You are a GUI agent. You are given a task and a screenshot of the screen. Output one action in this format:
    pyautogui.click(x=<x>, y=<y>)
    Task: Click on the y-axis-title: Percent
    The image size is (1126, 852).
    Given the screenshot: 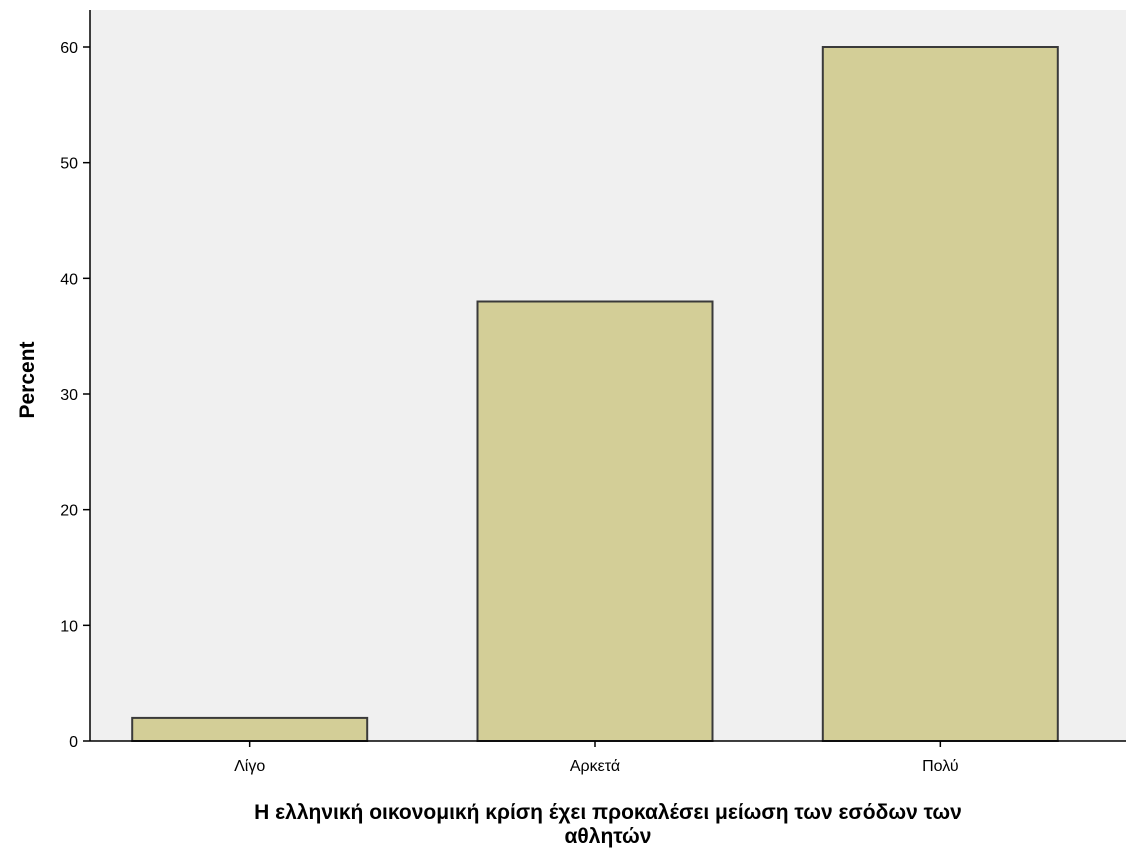 What is the action you would take?
    pyautogui.click(x=27, y=379)
    